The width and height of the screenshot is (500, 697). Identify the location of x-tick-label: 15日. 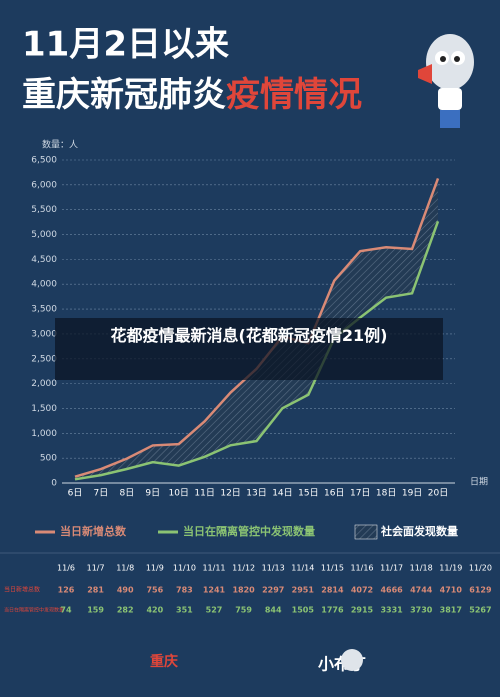
(308, 493).